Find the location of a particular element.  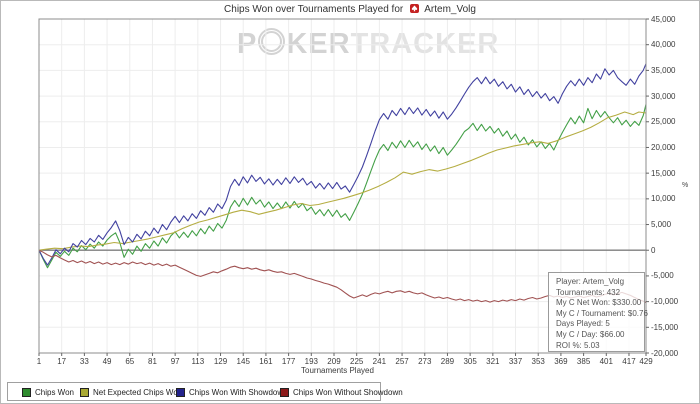

legend-item: Chips Won Without Showdown is located at coordinates (341, 392).